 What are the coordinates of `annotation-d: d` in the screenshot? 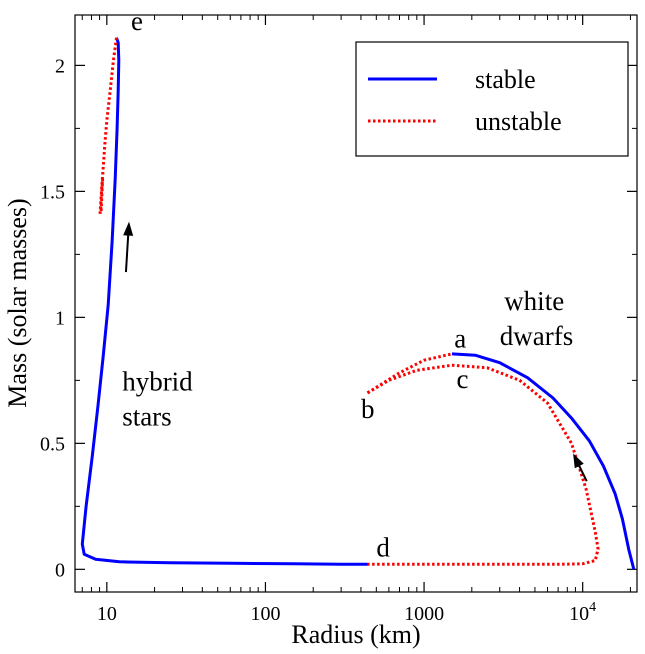 It's located at (383, 548).